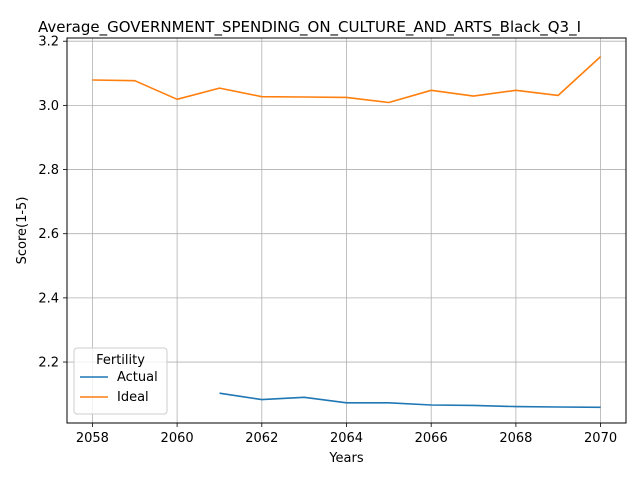 The width and height of the screenshot is (640, 480). Describe the element at coordinates (52, 203) in the screenshot. I see `y-axis: 2.2 2.4 2.6 2.8 3.0 3.2` at that location.